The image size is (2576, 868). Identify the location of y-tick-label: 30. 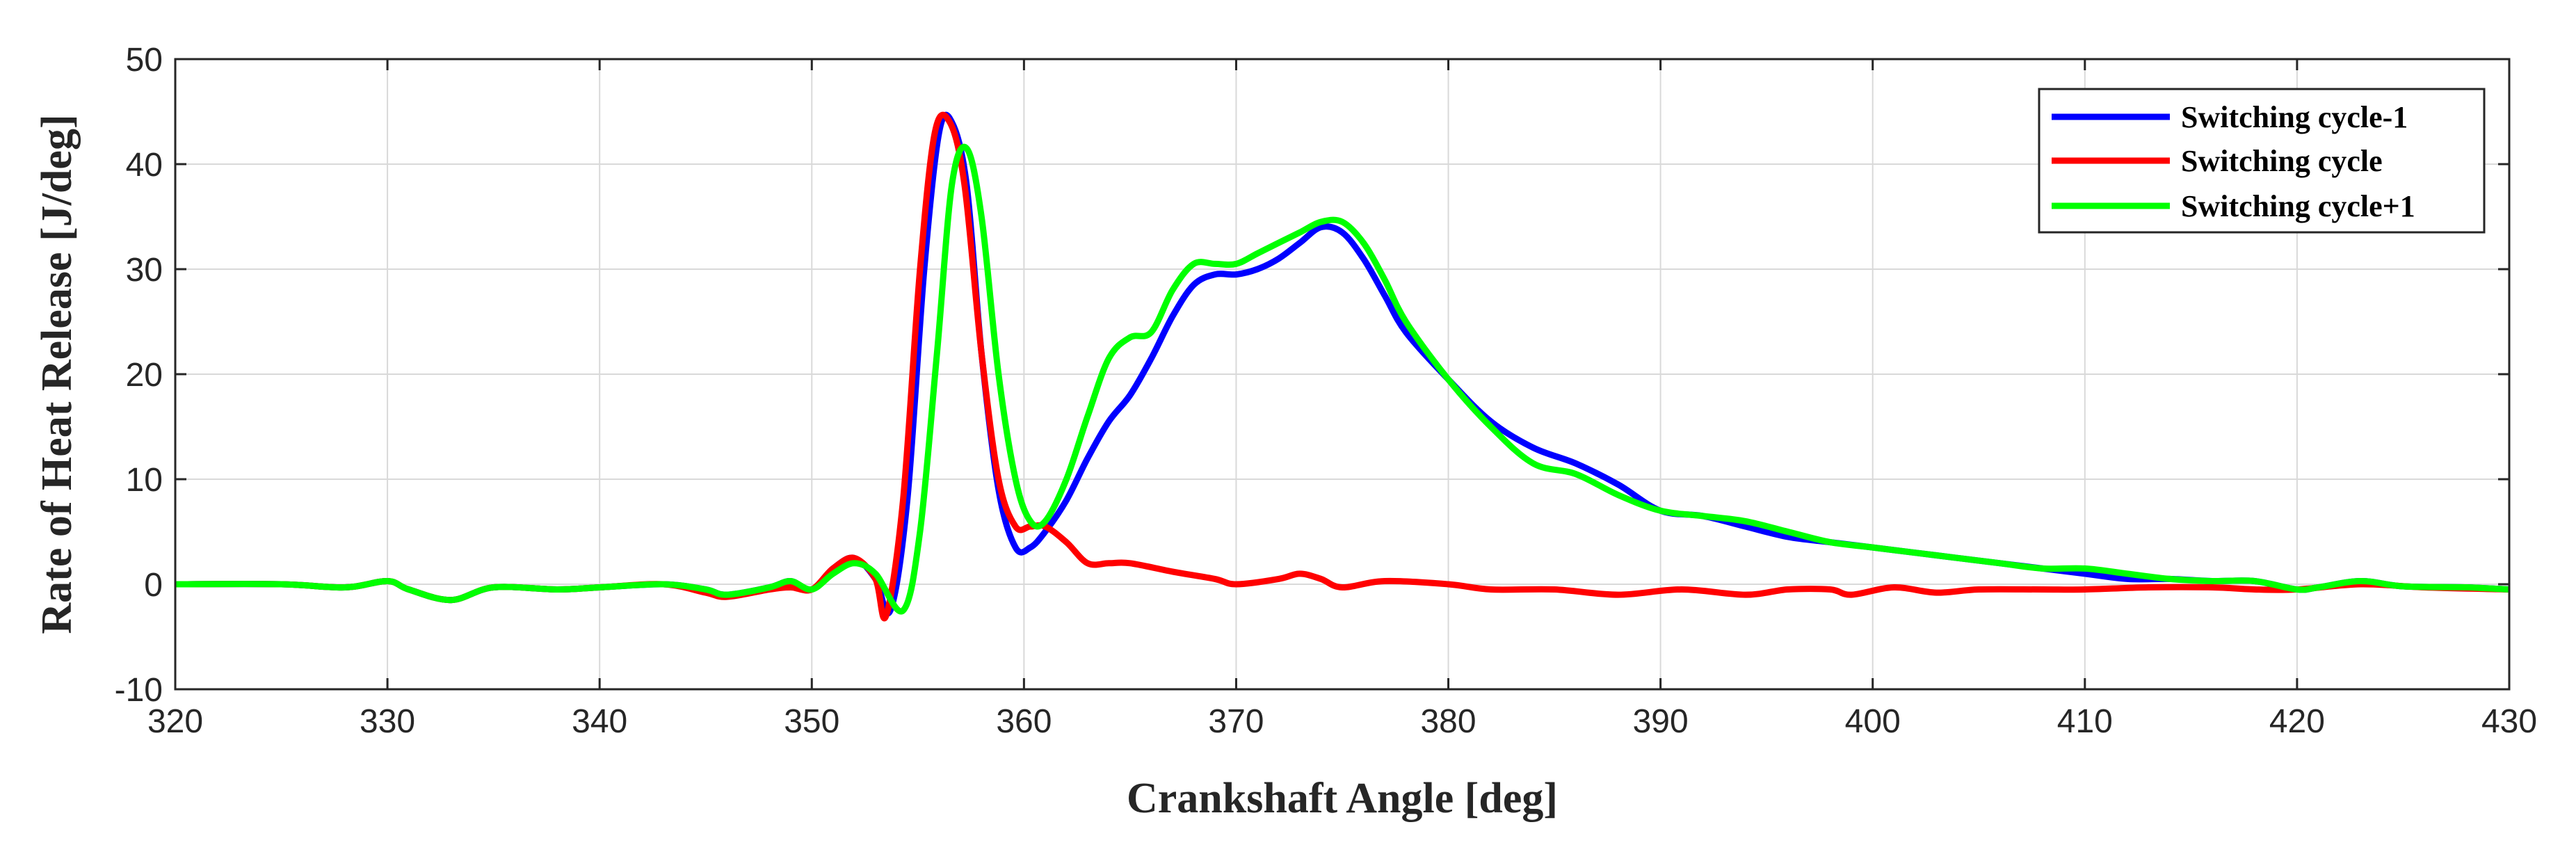
(144, 270).